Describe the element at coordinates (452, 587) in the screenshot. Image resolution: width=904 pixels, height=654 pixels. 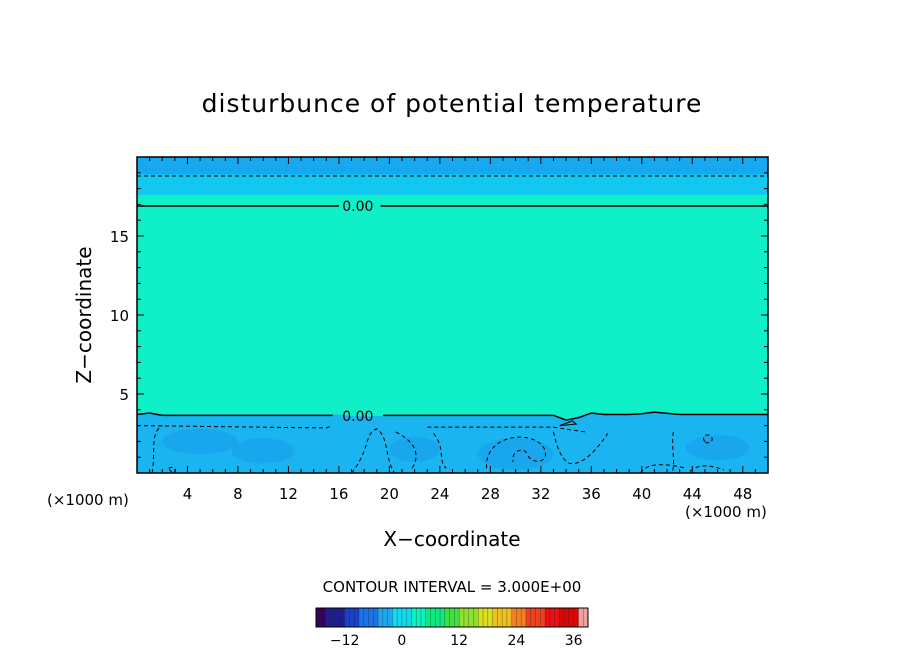
I see `contour-interval-text: CONTOUR INTERVAL = 3.000E+00` at that location.